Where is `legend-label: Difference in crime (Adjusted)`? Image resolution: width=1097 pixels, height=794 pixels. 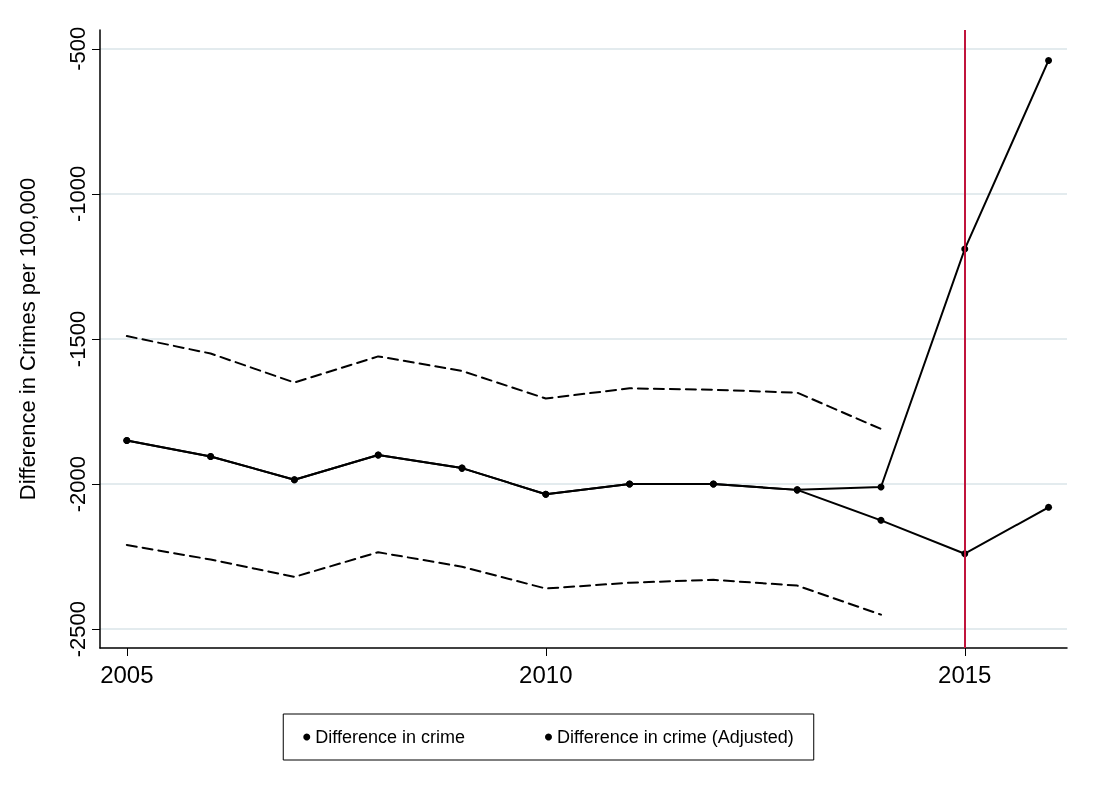 legend-label: Difference in crime (Adjusted) is located at coordinates (675, 737).